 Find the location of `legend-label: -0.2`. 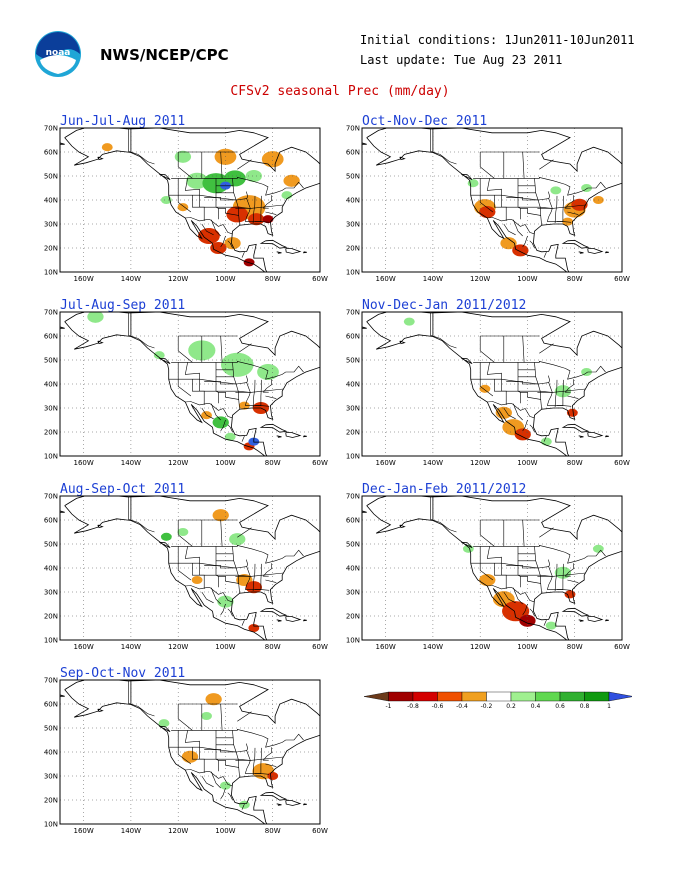

legend-label: -0.2 is located at coordinates (487, 706).